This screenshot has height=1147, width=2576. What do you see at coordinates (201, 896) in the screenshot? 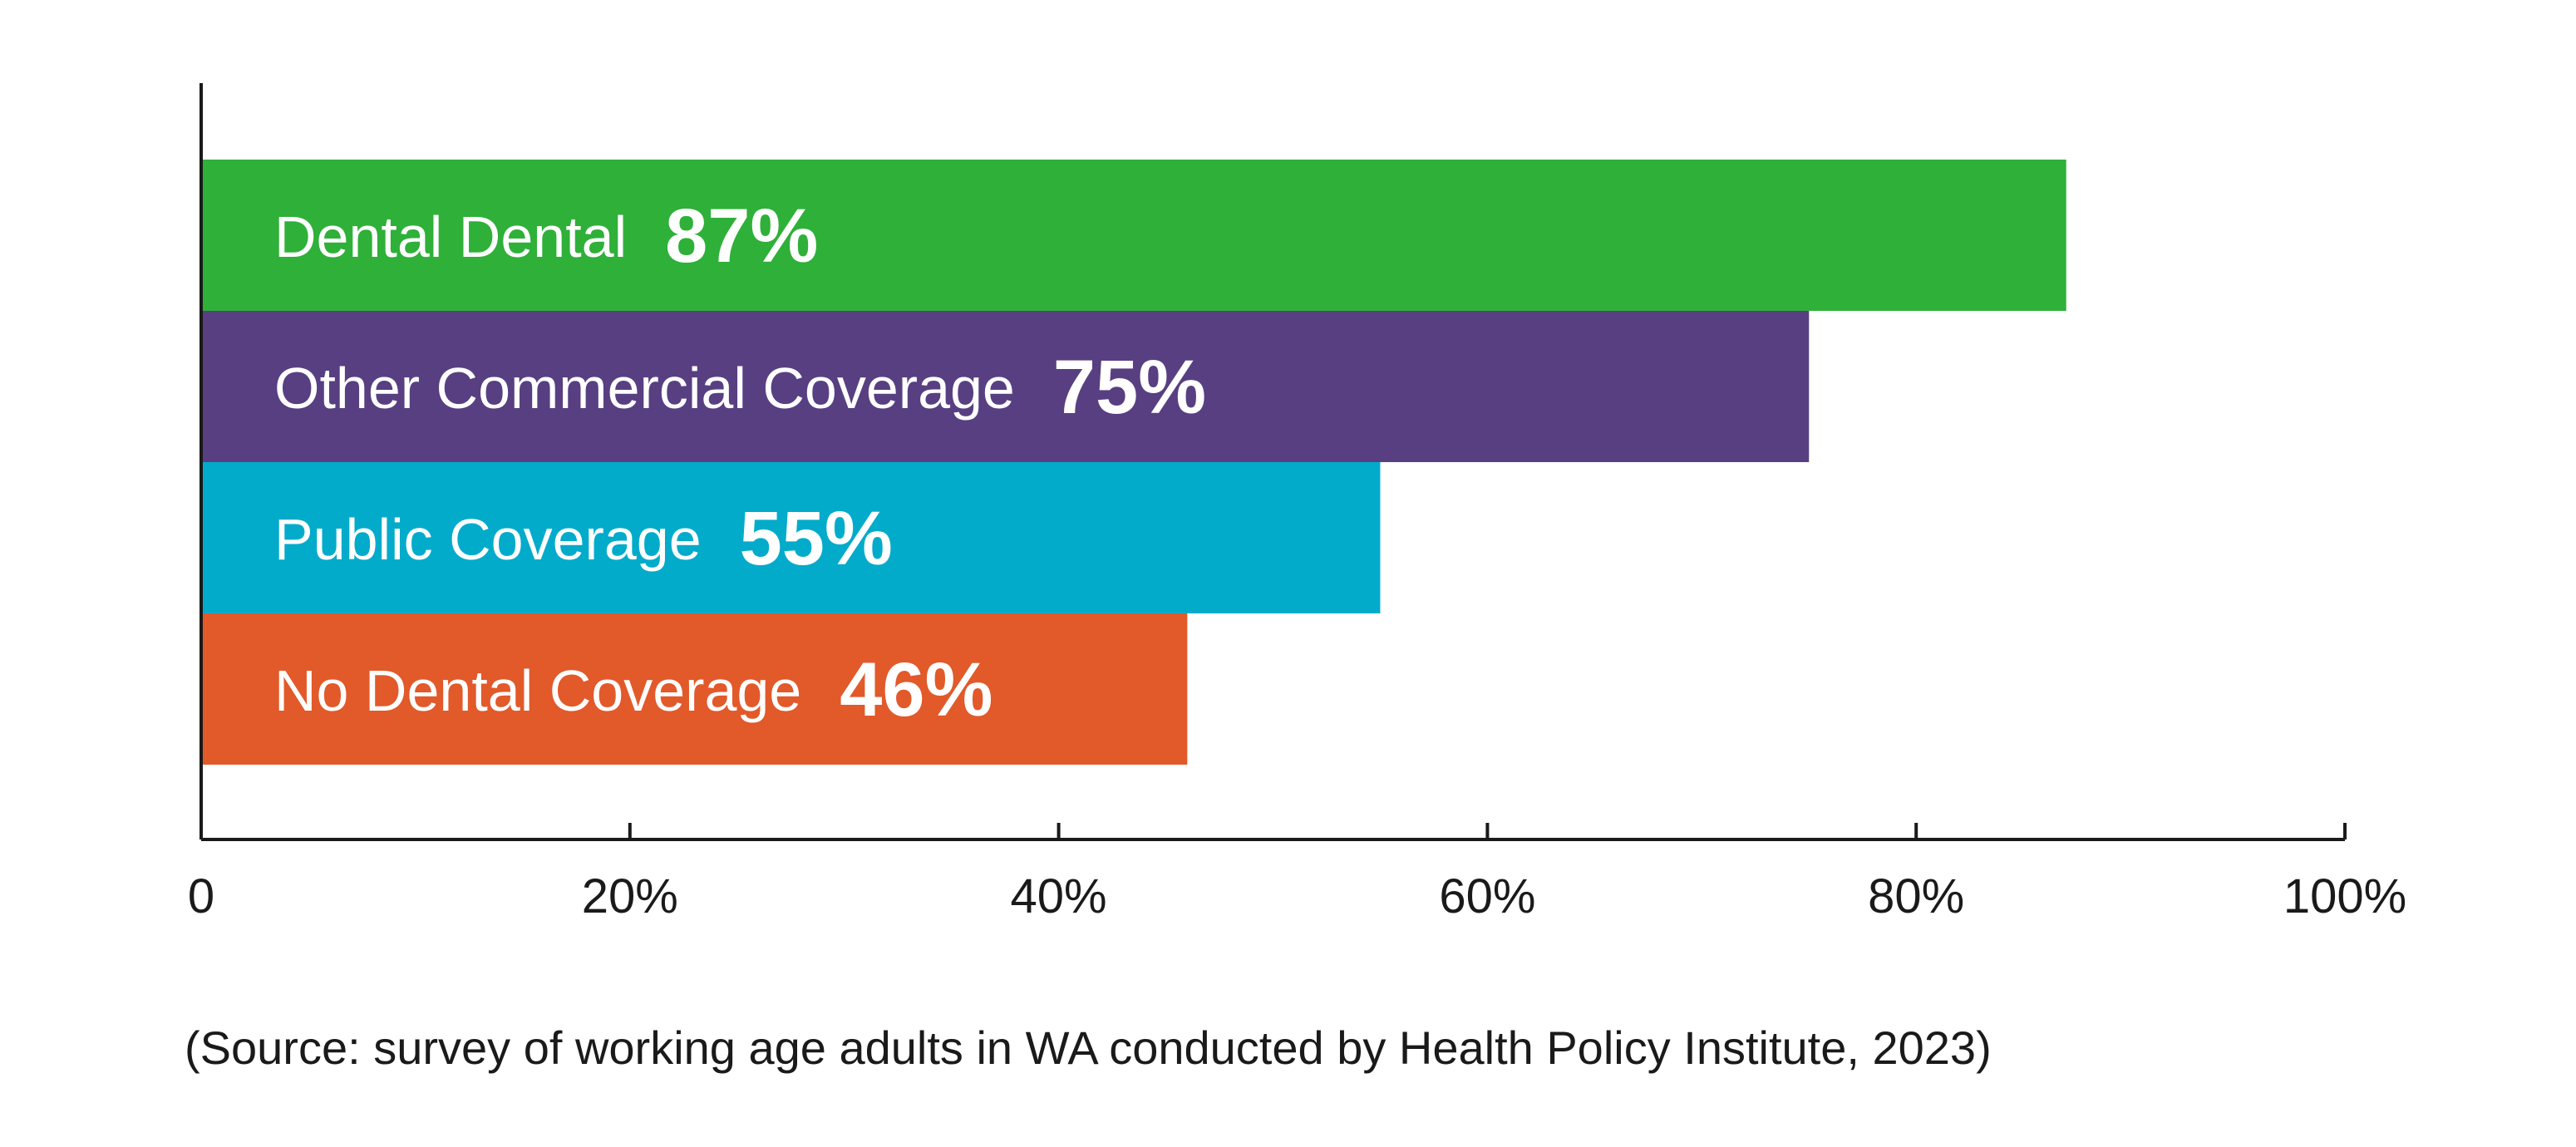
I see `x-tick-label: 0` at bounding box center [201, 896].